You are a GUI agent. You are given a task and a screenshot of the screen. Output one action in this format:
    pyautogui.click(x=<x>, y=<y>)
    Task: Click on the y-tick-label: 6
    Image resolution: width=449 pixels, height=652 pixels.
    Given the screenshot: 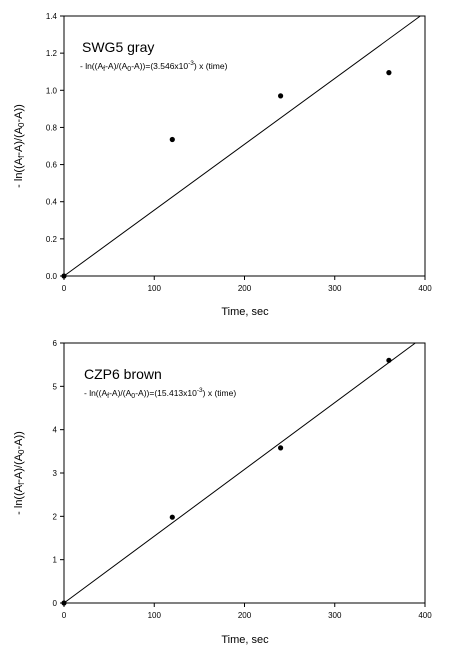 What is the action you would take?
    pyautogui.click(x=55, y=343)
    